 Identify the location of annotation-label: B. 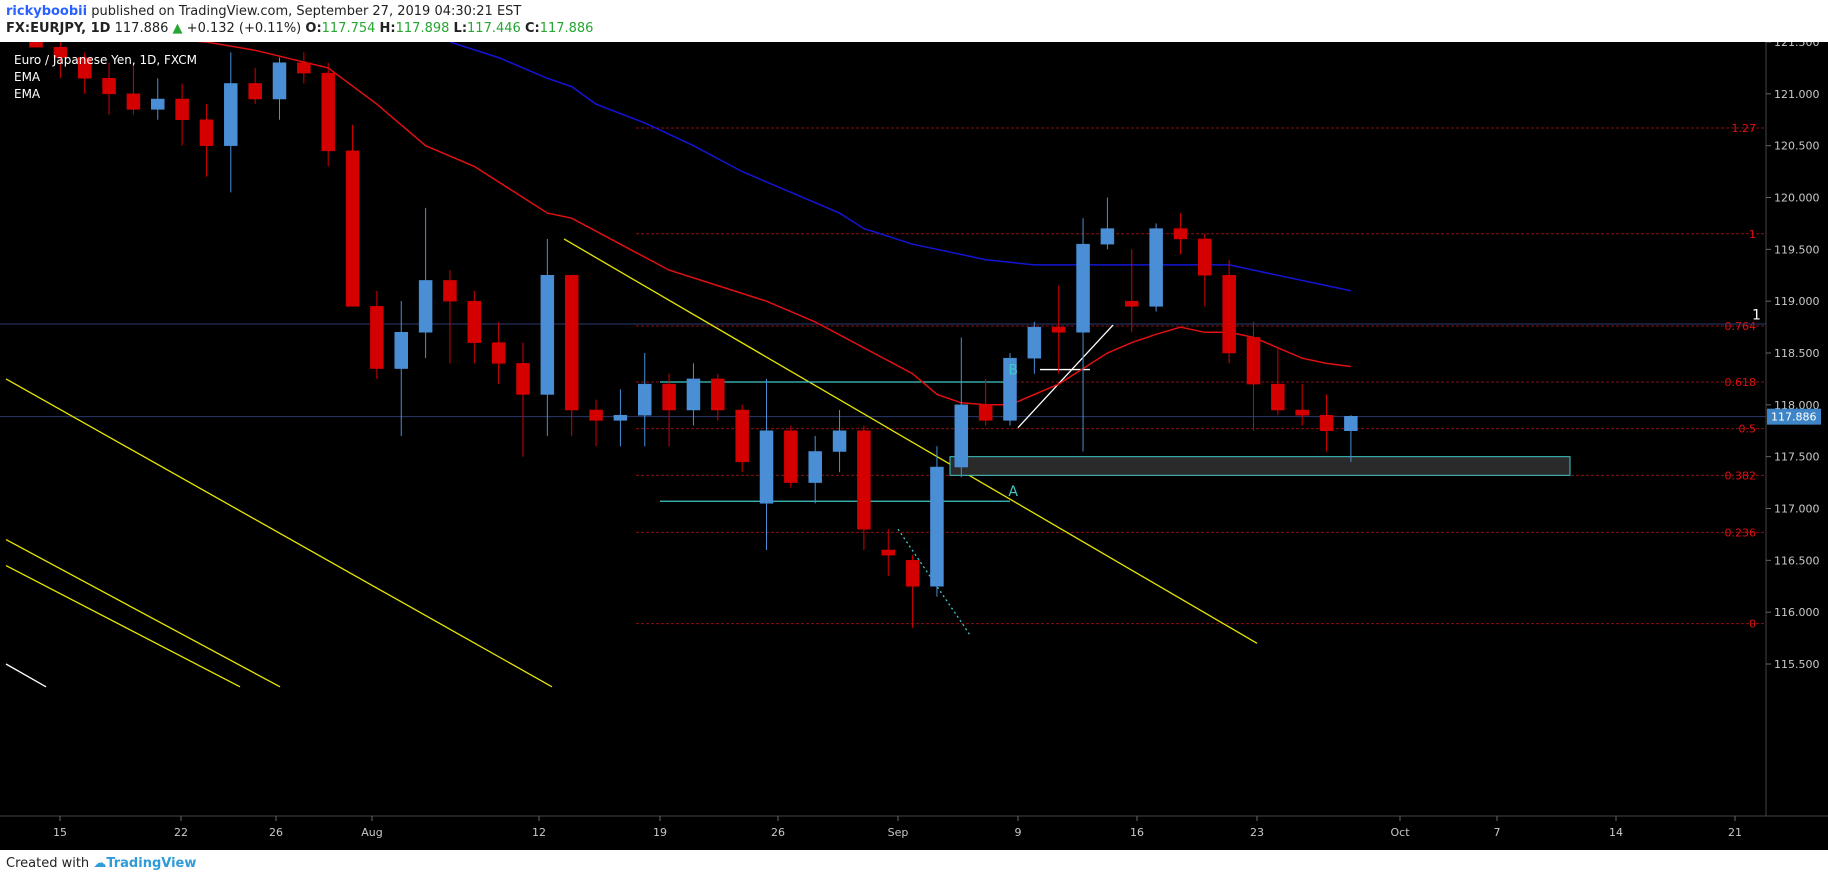
(1013, 371).